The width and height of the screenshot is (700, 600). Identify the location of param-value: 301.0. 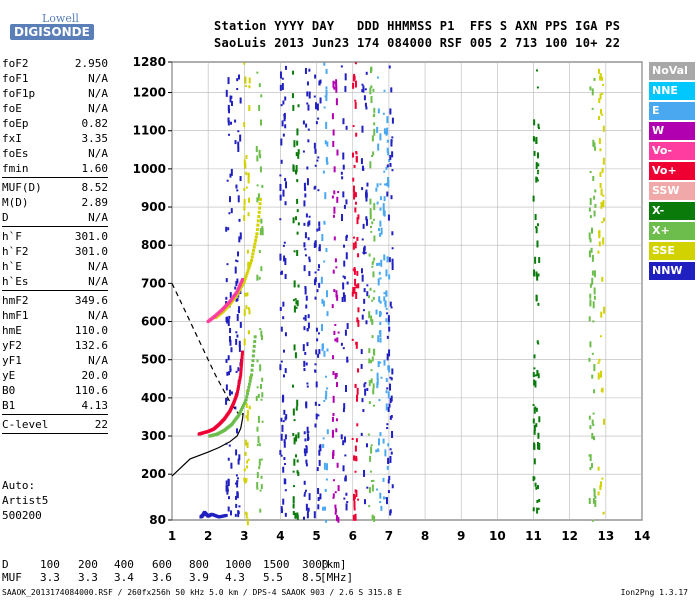
(91, 236).